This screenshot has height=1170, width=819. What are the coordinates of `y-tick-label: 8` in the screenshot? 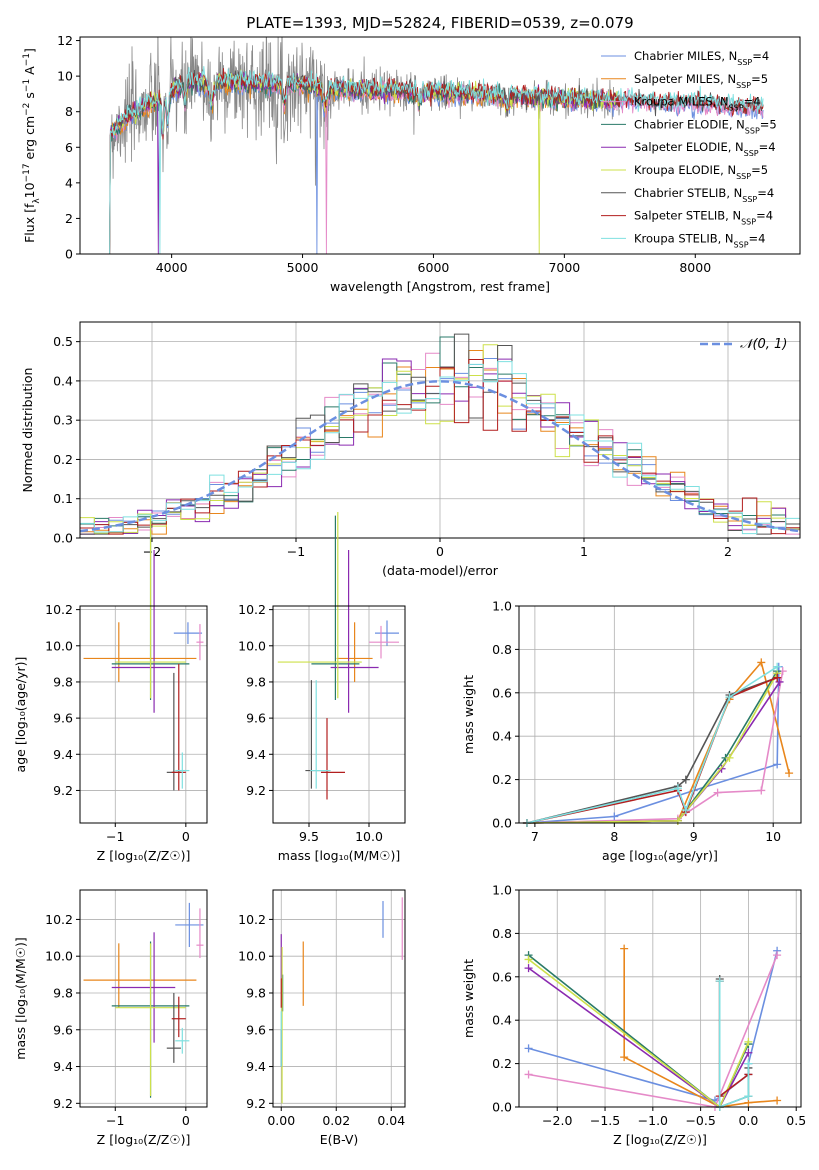 It's located at (69, 111).